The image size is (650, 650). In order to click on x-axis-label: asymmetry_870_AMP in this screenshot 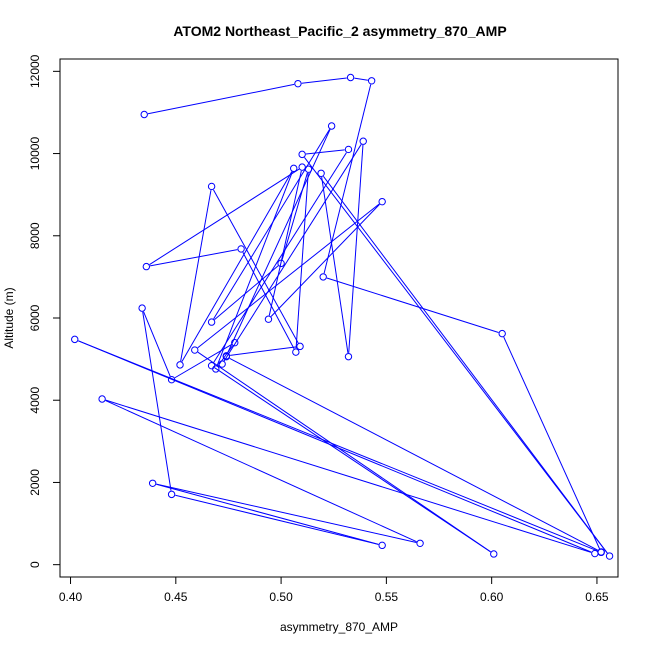, I will do `click(339, 627)`.